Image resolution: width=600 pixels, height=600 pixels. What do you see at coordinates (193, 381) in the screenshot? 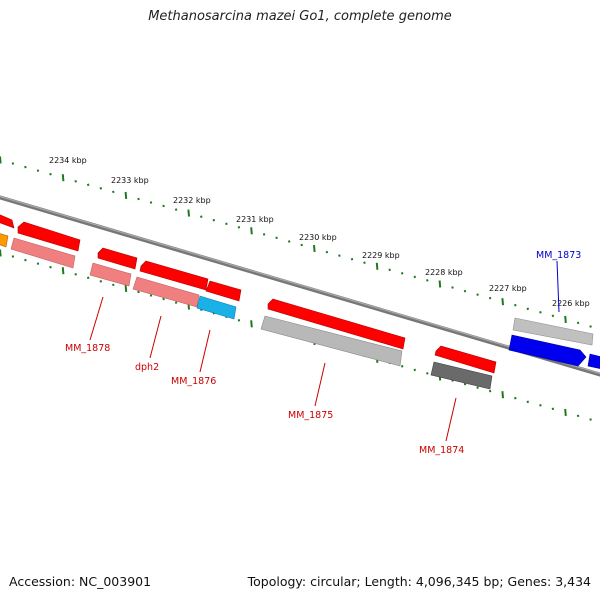
I see `gene-label: MM_1876` at bounding box center [193, 381].